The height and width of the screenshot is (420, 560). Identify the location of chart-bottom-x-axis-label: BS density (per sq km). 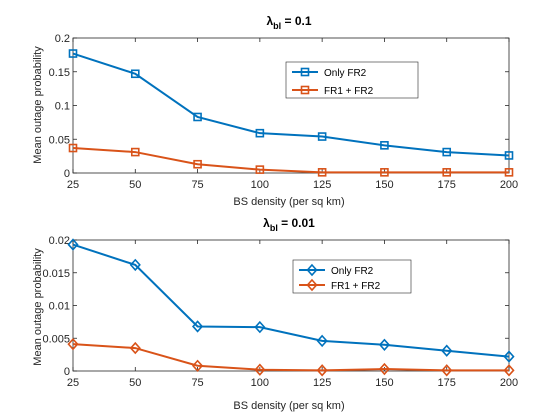
(288, 406).